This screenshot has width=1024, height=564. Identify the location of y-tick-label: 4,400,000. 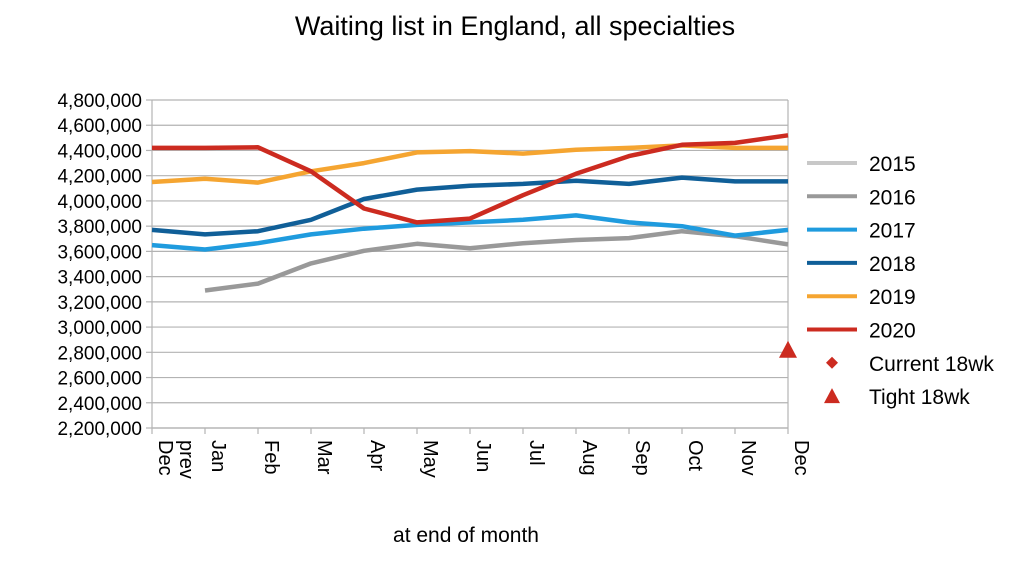
(99, 151).